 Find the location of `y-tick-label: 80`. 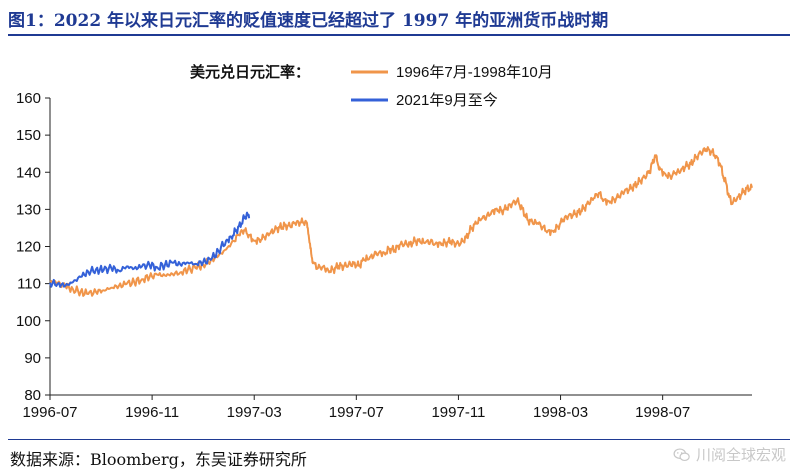

y-tick-label: 80 is located at coordinates (32, 395).